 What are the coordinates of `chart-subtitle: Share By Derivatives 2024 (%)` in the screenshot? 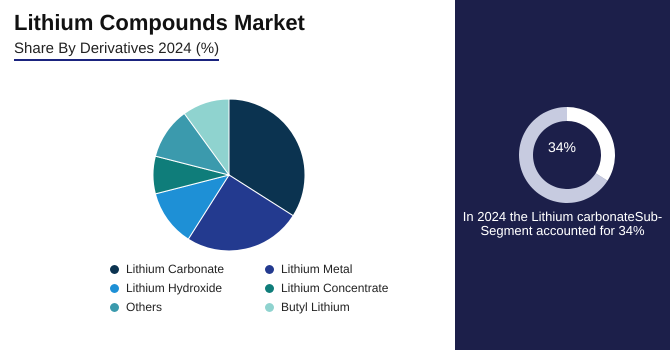 It's located at (117, 50).